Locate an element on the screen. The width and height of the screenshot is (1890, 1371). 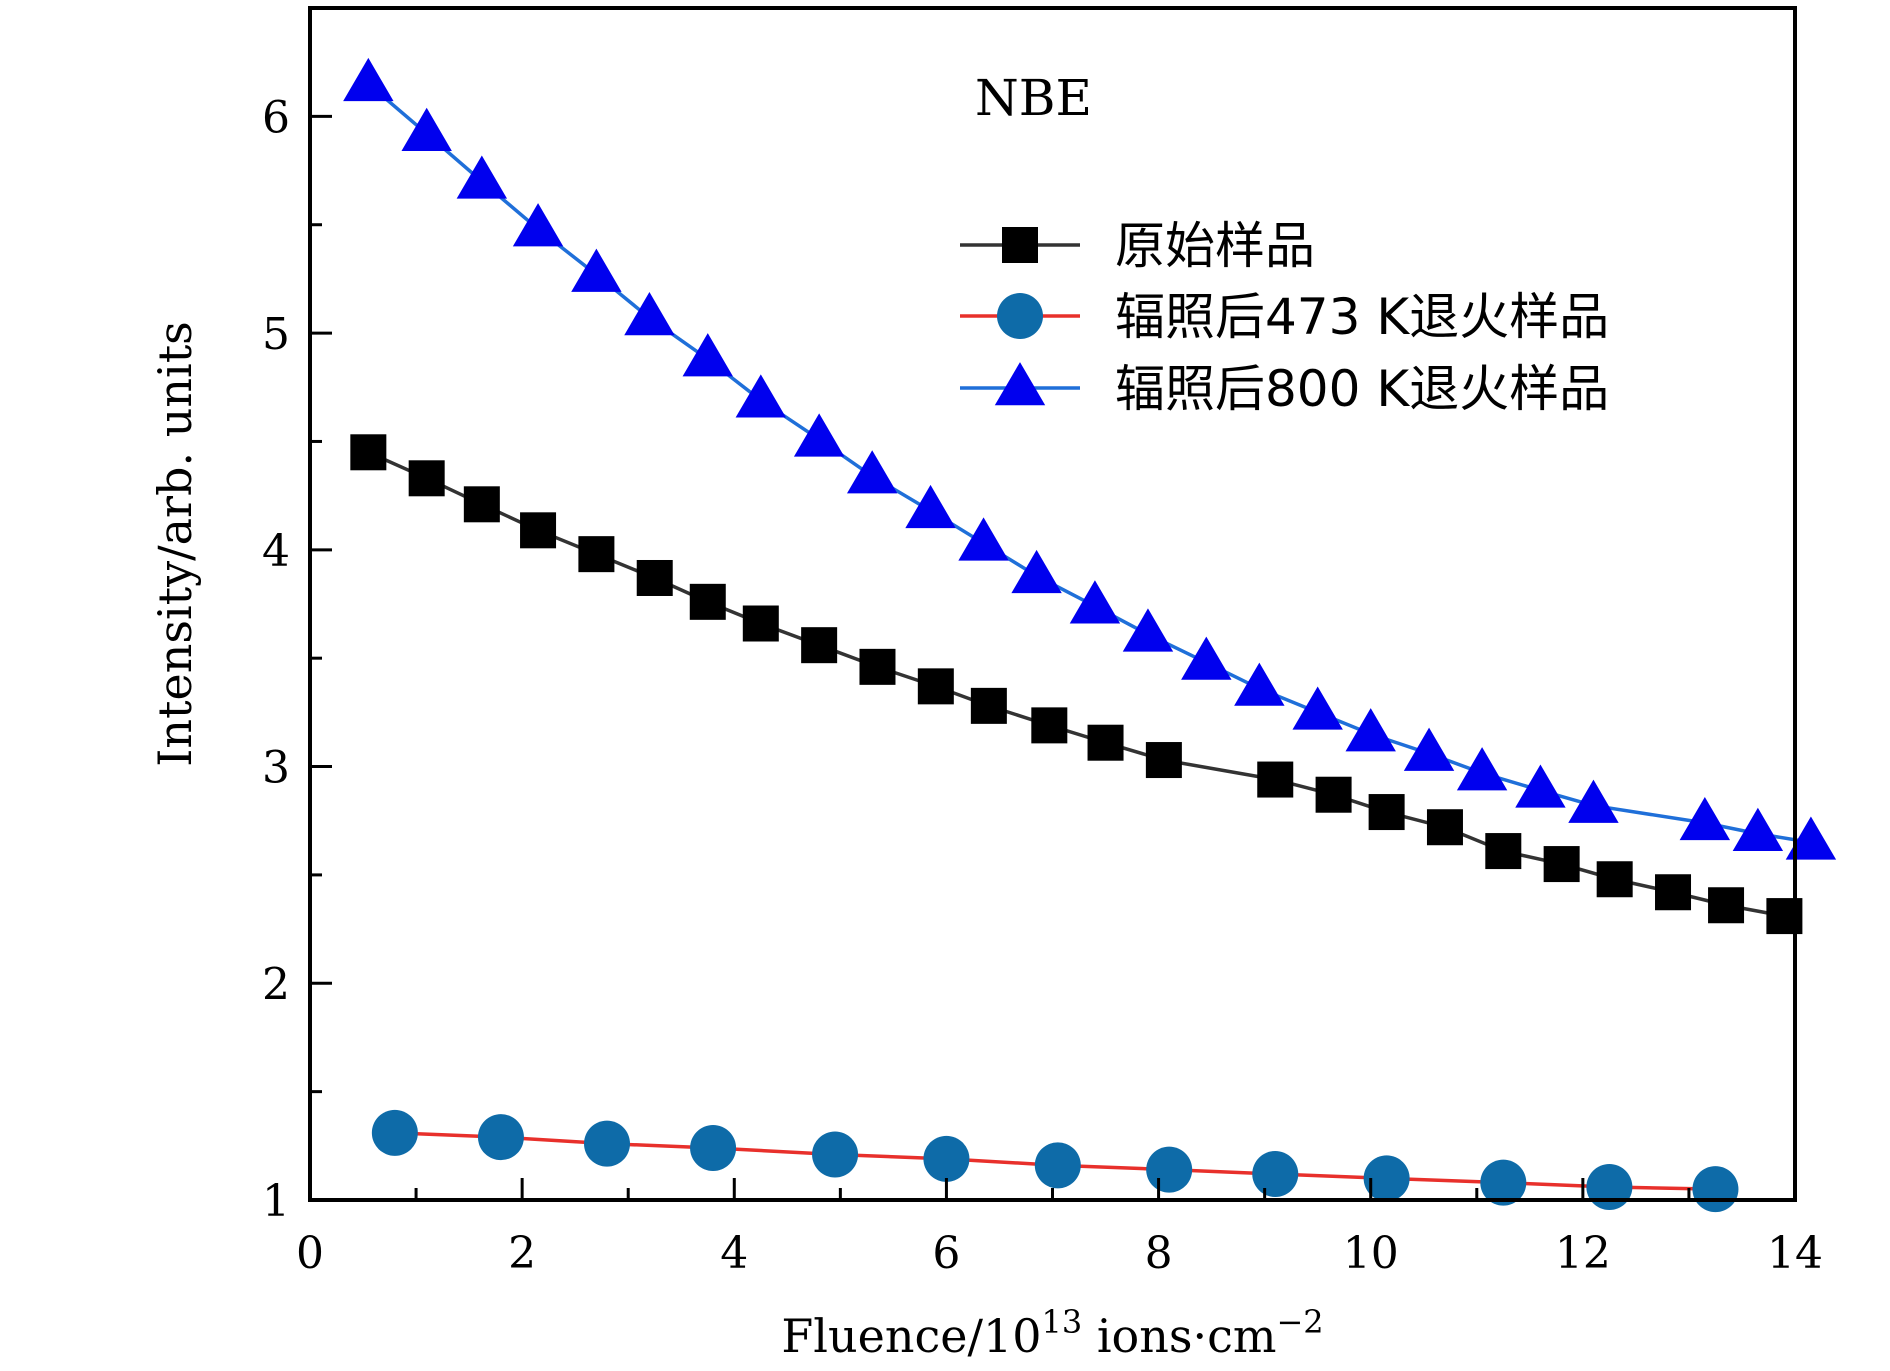
x-tick-label: 2 is located at coordinates (522, 1253).